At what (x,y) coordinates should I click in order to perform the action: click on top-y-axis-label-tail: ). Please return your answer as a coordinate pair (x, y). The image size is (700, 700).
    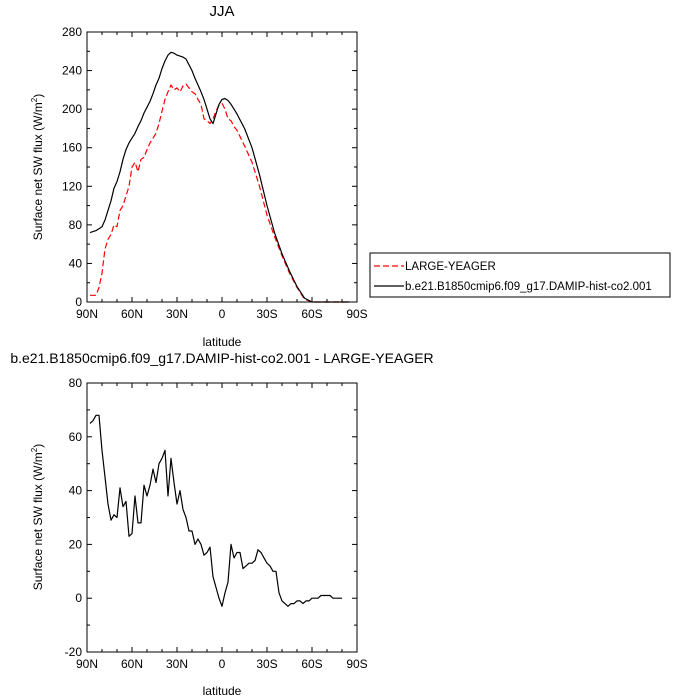
    Looking at the image, I should click on (38, 96).